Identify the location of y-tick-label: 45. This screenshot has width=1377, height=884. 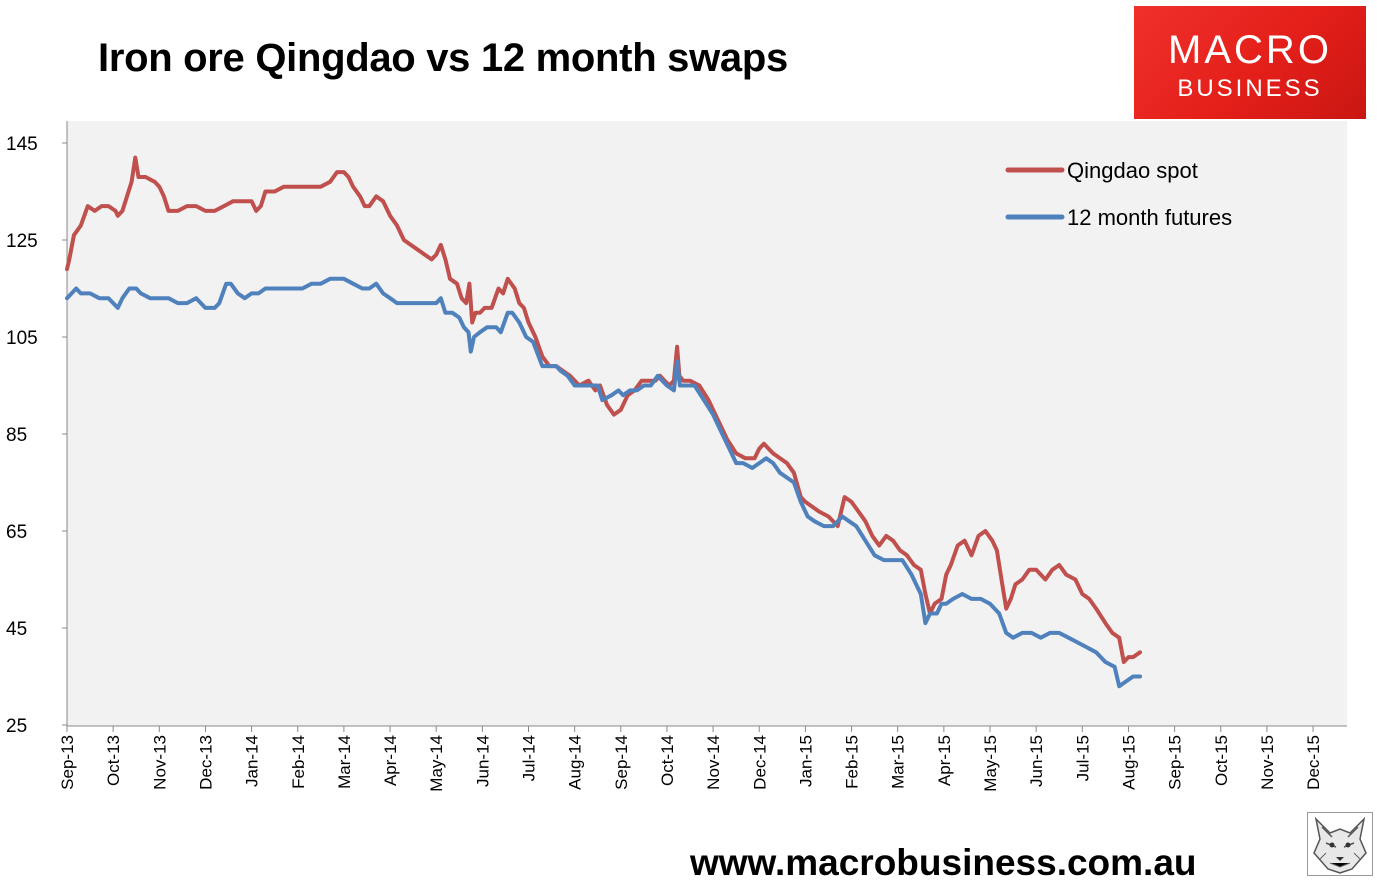
(16, 629).